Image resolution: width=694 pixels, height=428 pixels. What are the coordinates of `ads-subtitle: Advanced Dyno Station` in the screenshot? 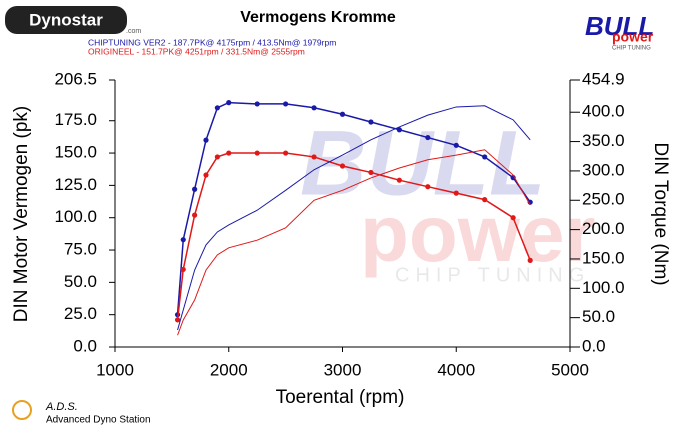 It's located at (98, 420).